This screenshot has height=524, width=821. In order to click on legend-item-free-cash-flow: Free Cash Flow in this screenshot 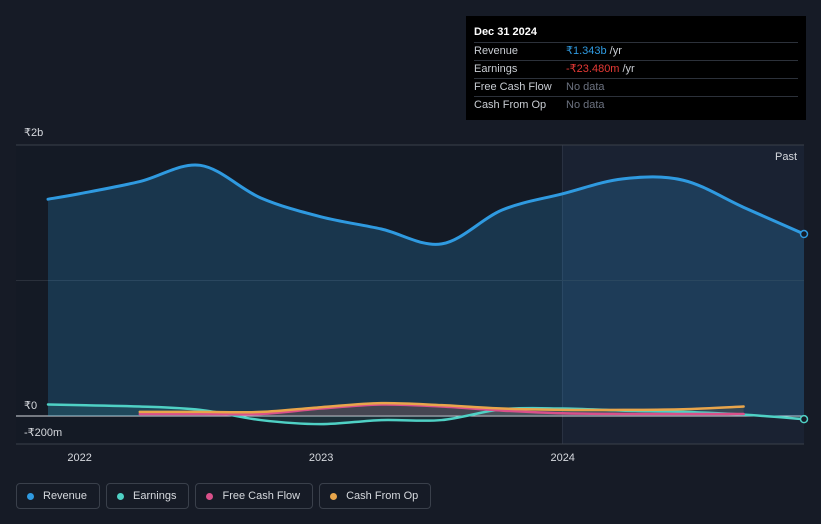, I will do `click(254, 496)`.